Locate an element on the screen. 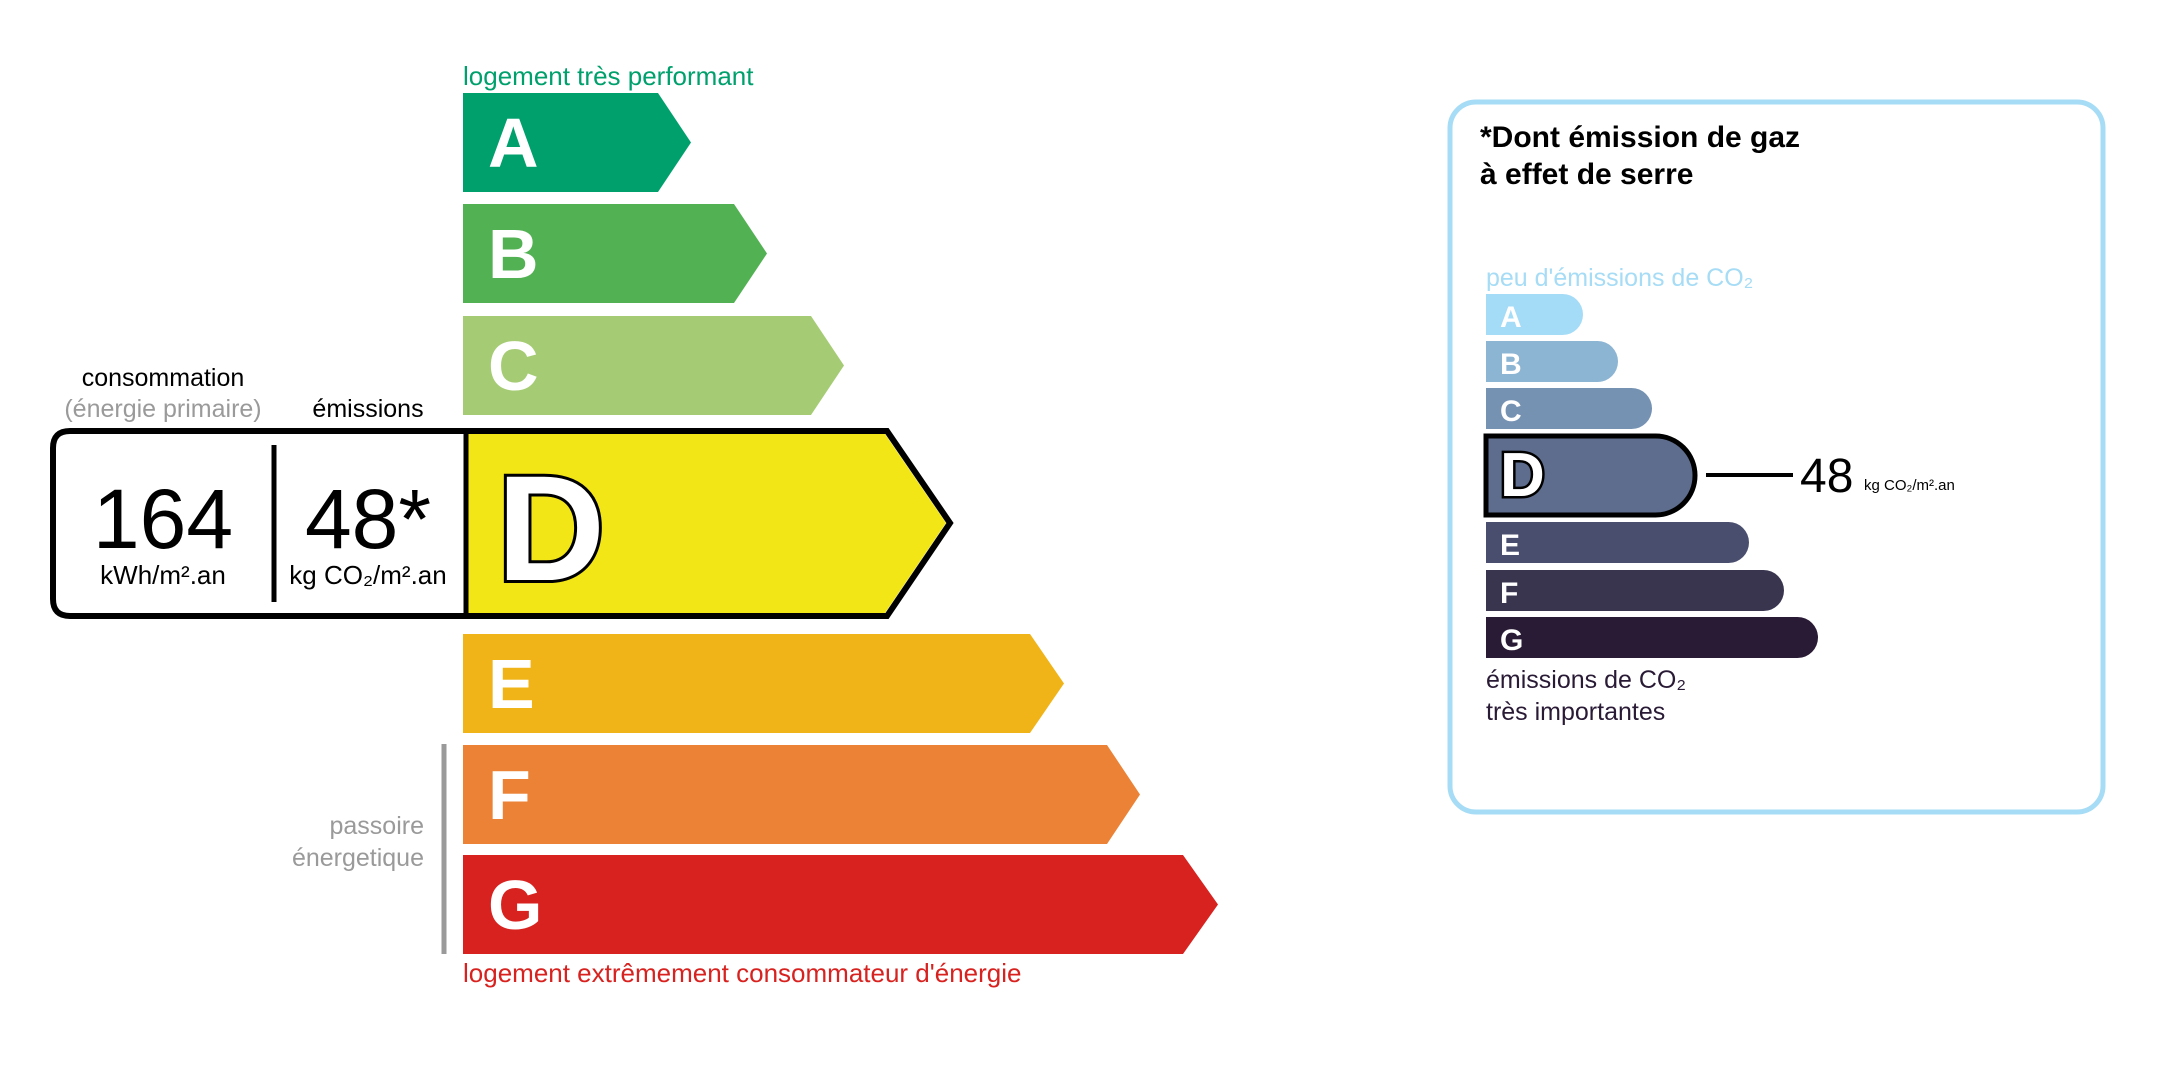  consumption-sublabel: (énergie primaire) is located at coordinates (162, 409).